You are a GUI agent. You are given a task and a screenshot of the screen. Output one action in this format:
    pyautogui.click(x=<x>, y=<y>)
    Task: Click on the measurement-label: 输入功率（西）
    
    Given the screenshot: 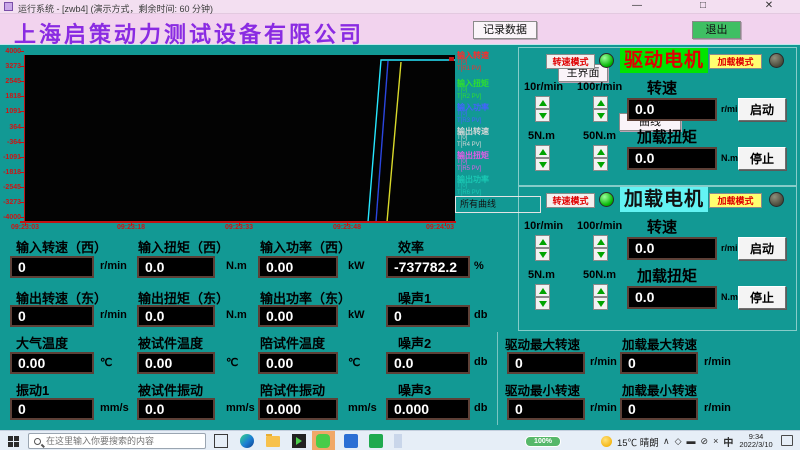 What is the action you would take?
    pyautogui.click(x=306, y=247)
    